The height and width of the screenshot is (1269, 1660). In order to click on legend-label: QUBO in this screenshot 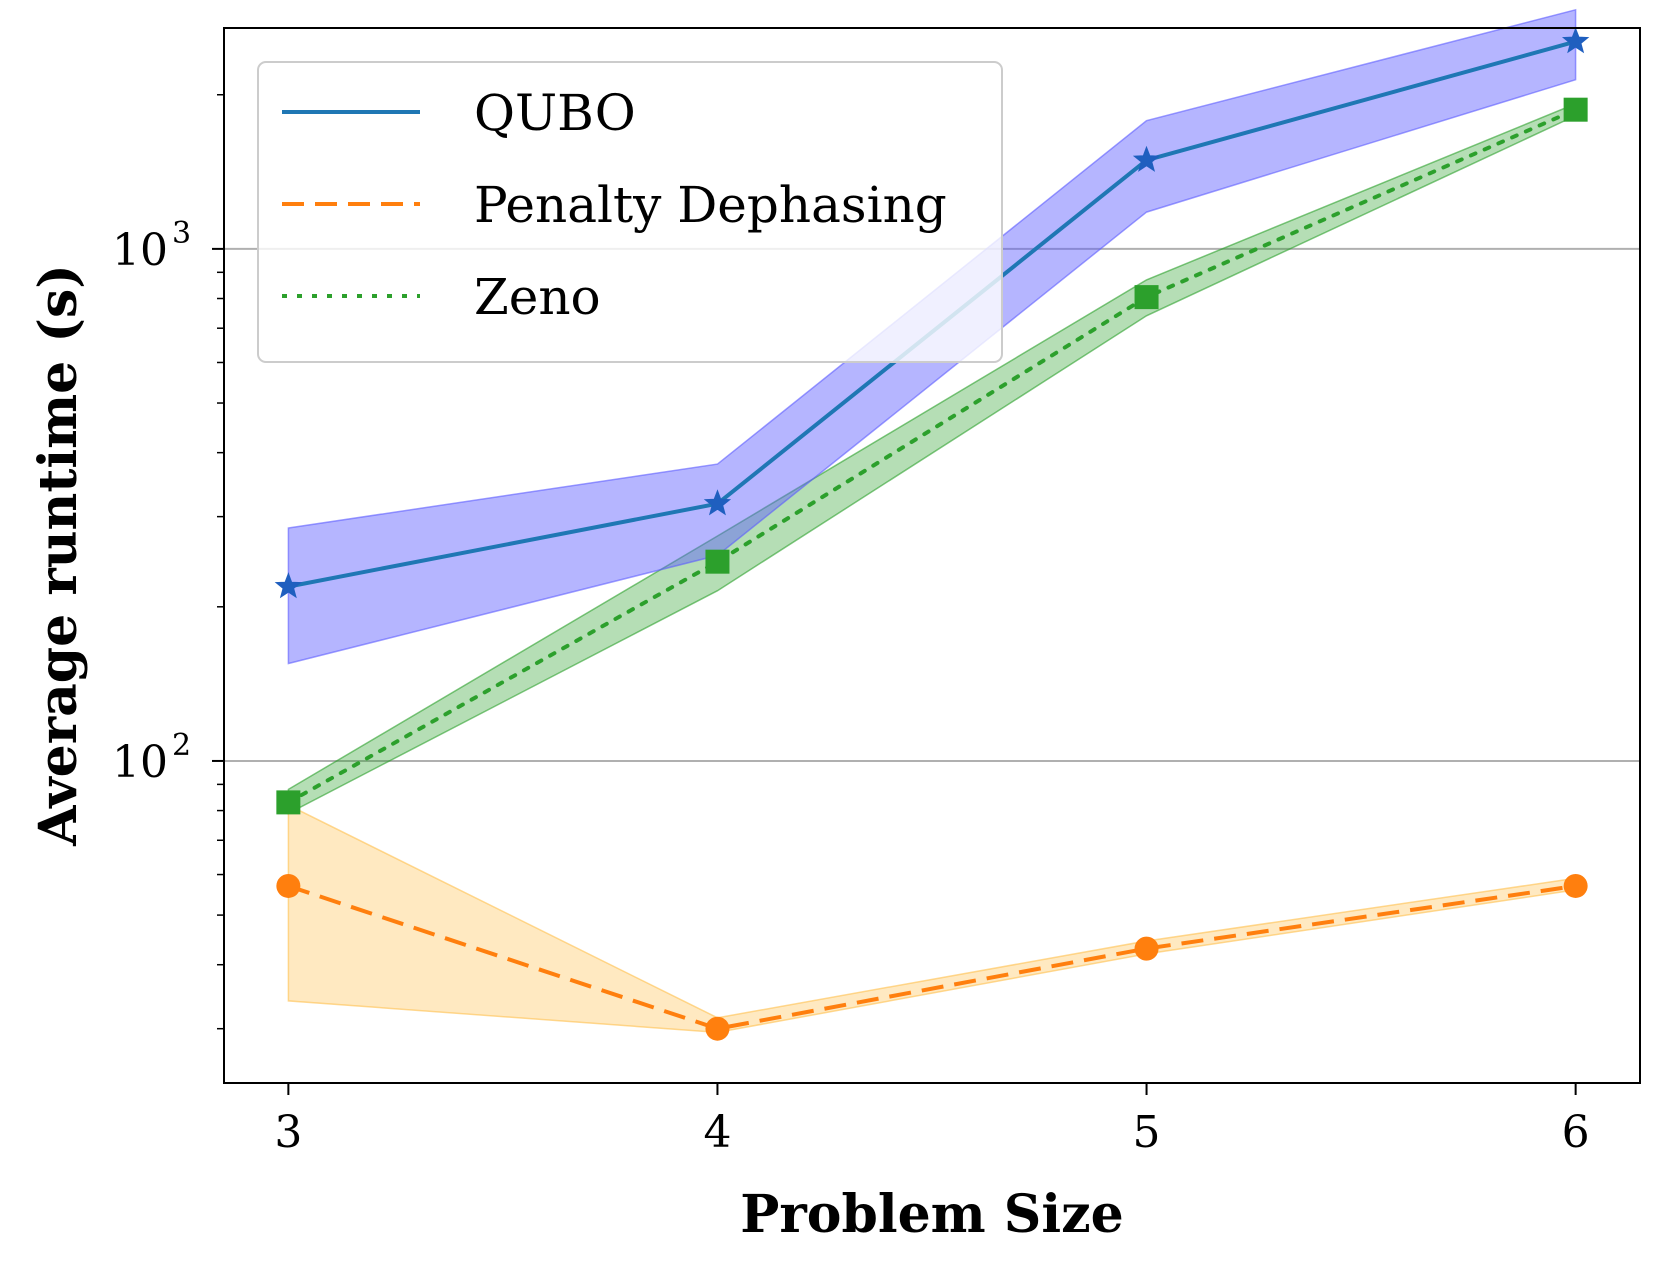, I will do `click(555, 113)`.